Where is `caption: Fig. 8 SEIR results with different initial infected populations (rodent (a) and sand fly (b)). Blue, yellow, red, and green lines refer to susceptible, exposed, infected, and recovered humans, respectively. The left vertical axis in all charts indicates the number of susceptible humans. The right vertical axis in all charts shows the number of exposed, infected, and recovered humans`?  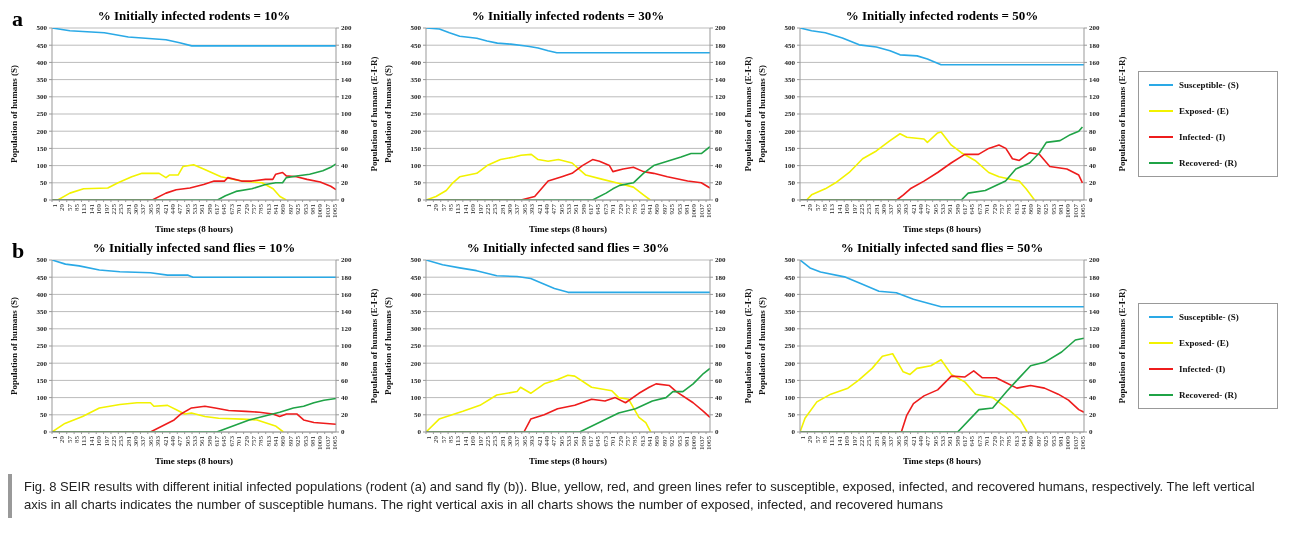
caption: Fig. 8 SEIR results with different initial infected populations (rodent (a) and sand fly (b)). Blue, yellow, red, and green lines refer to susceptible, exposed, infected, and recovered humans, respectively. The left vertical axis in all charts indicates the number of susceptible humans. The right vertical axis in all charts shows the number of exposed, infected, and recovered humans is located at coordinates (647, 496).